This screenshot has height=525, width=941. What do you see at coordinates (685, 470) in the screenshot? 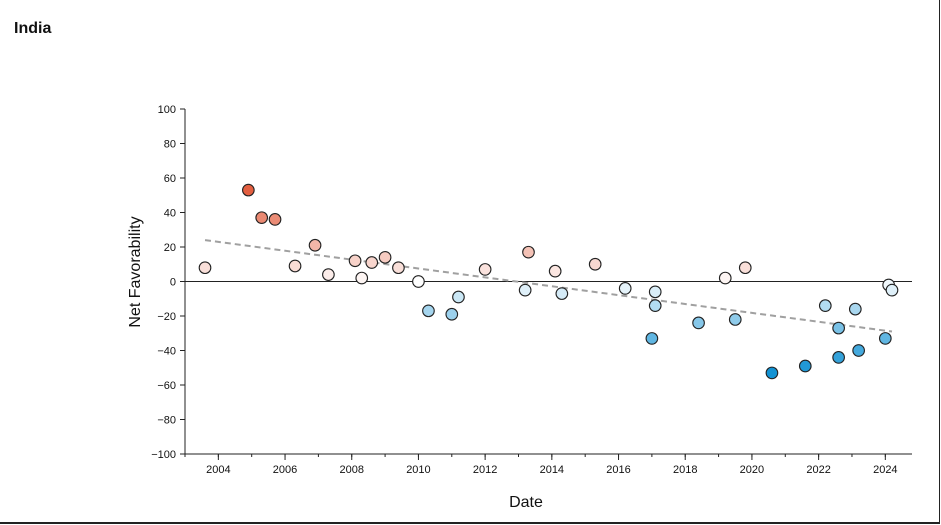
I see `x-tick-label: 2018` at bounding box center [685, 470].